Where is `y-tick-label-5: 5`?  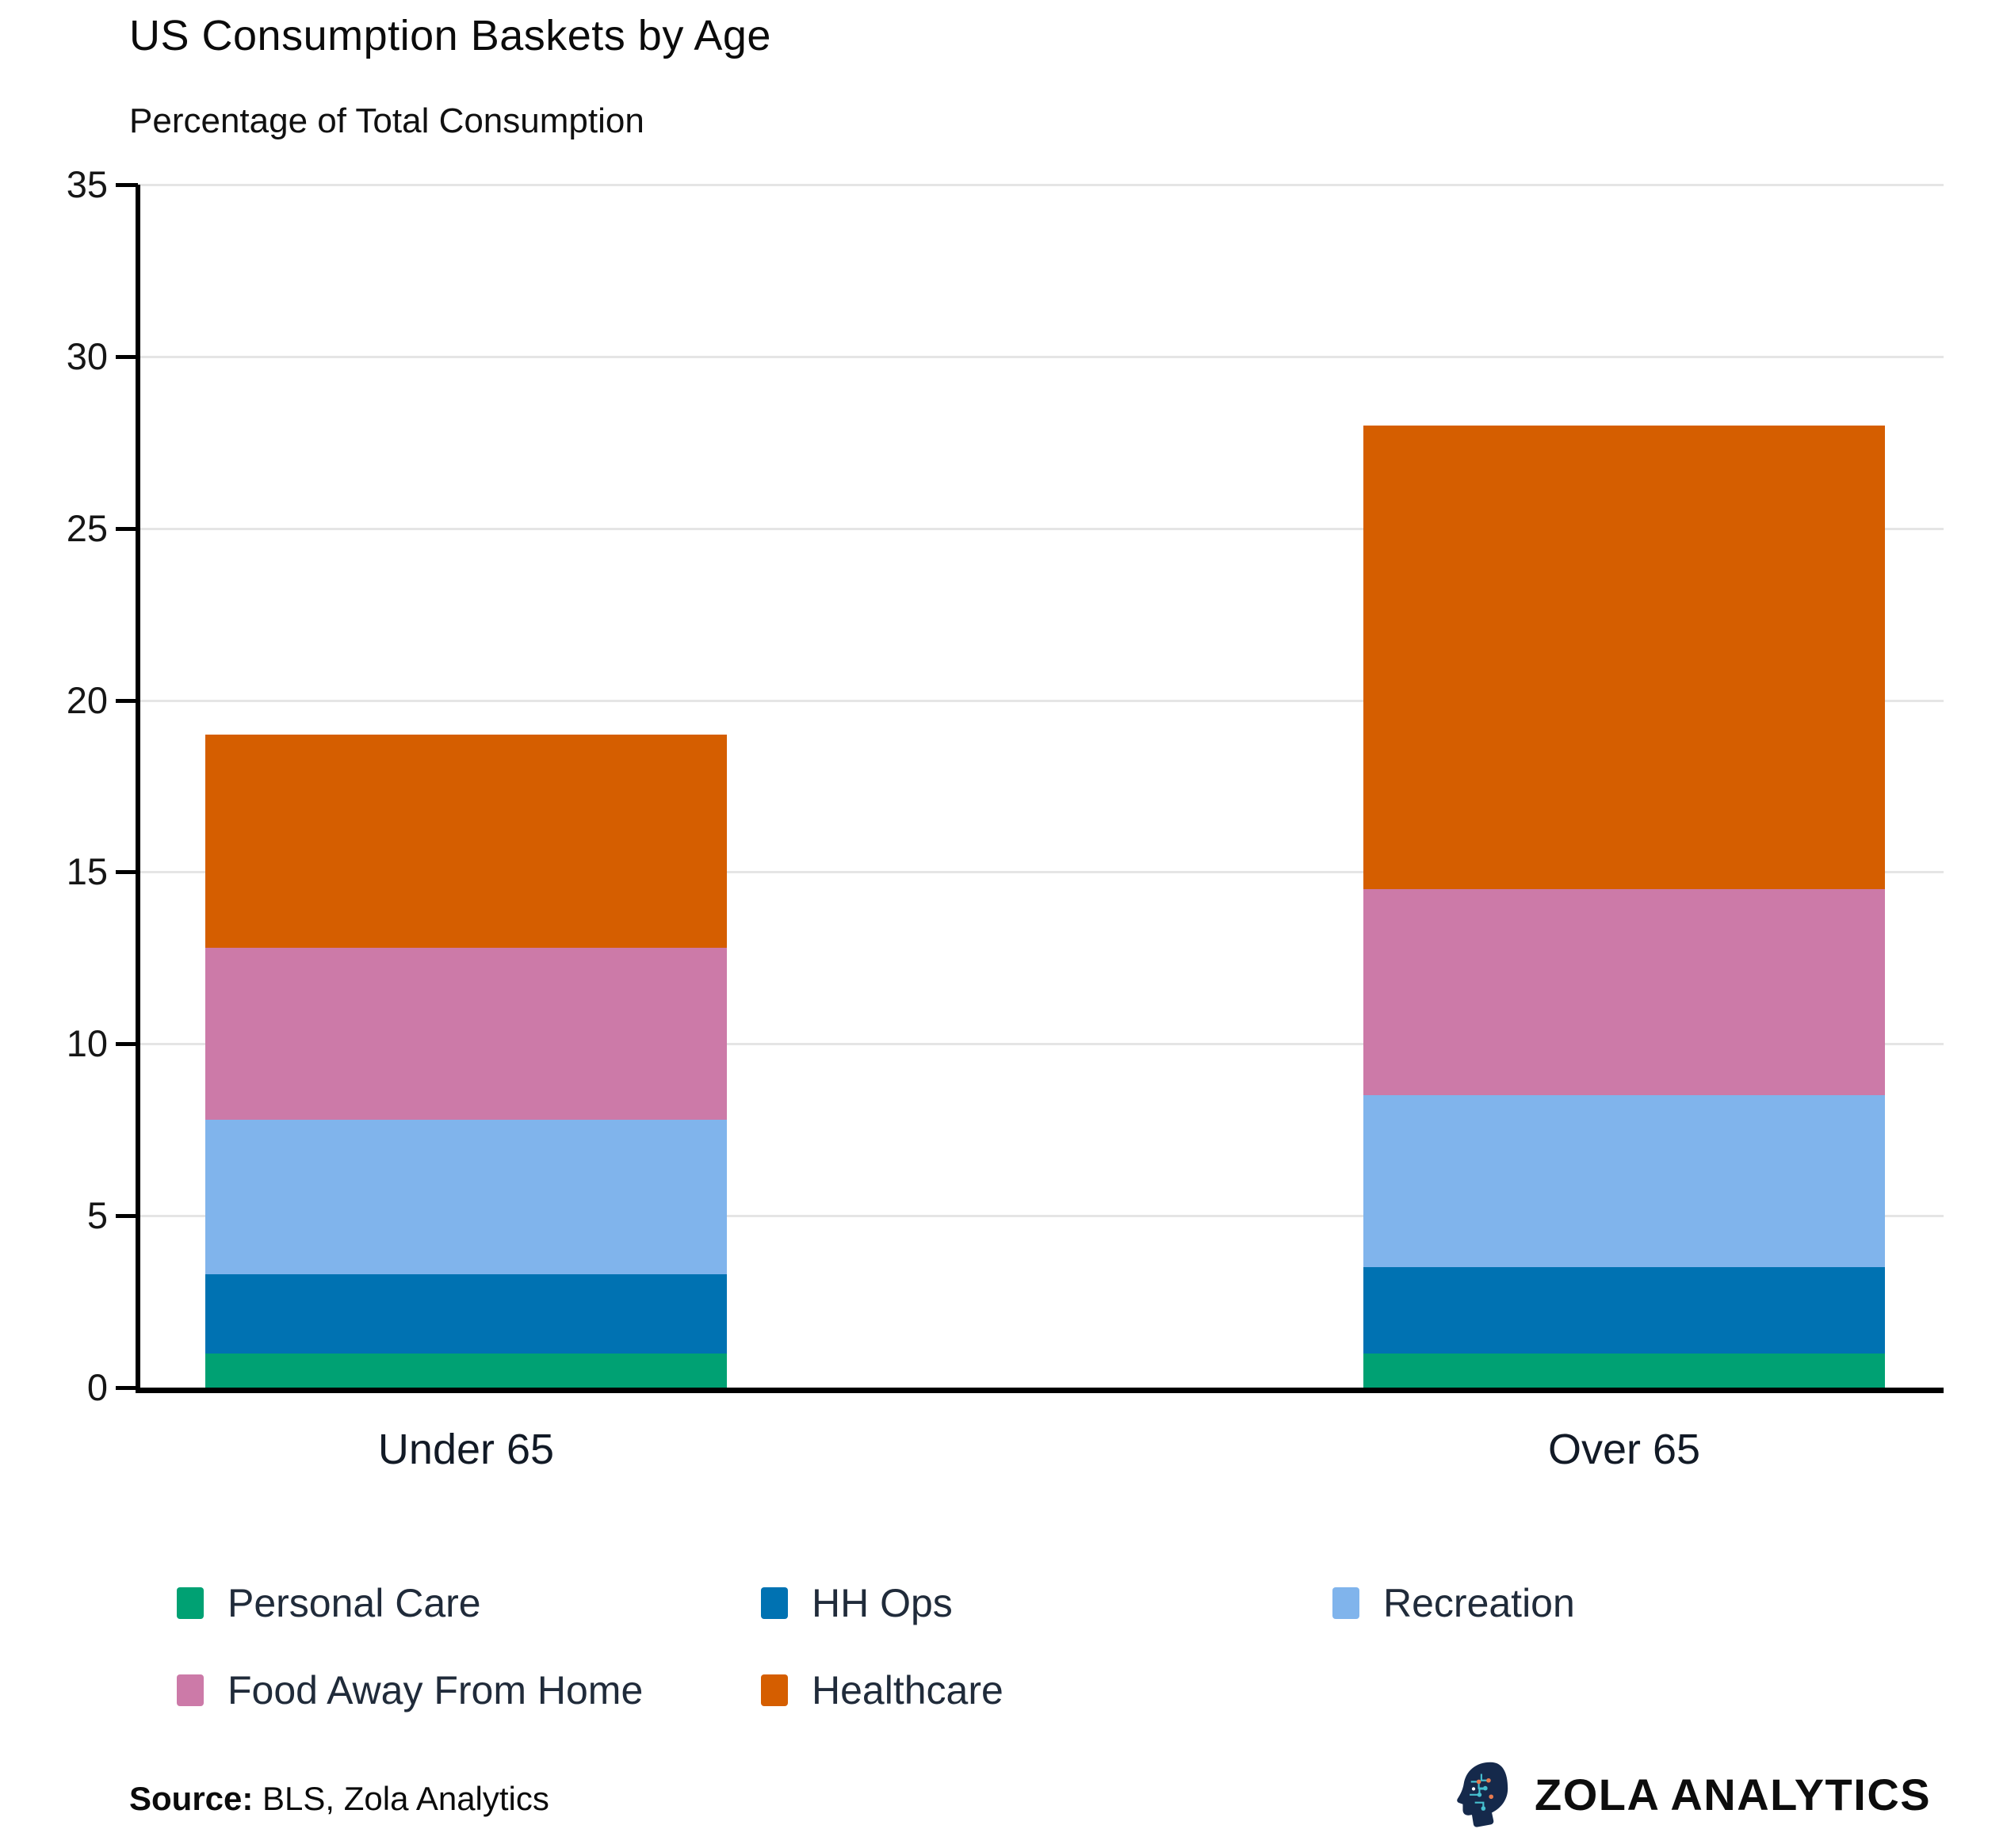 y-tick-label-5: 5 is located at coordinates (97, 1215).